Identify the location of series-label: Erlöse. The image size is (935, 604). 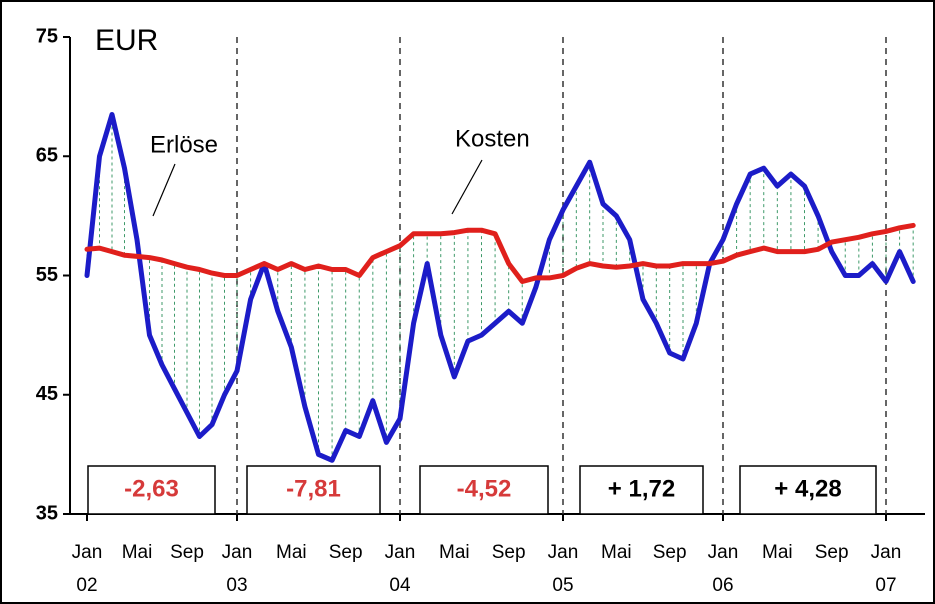
(184, 144).